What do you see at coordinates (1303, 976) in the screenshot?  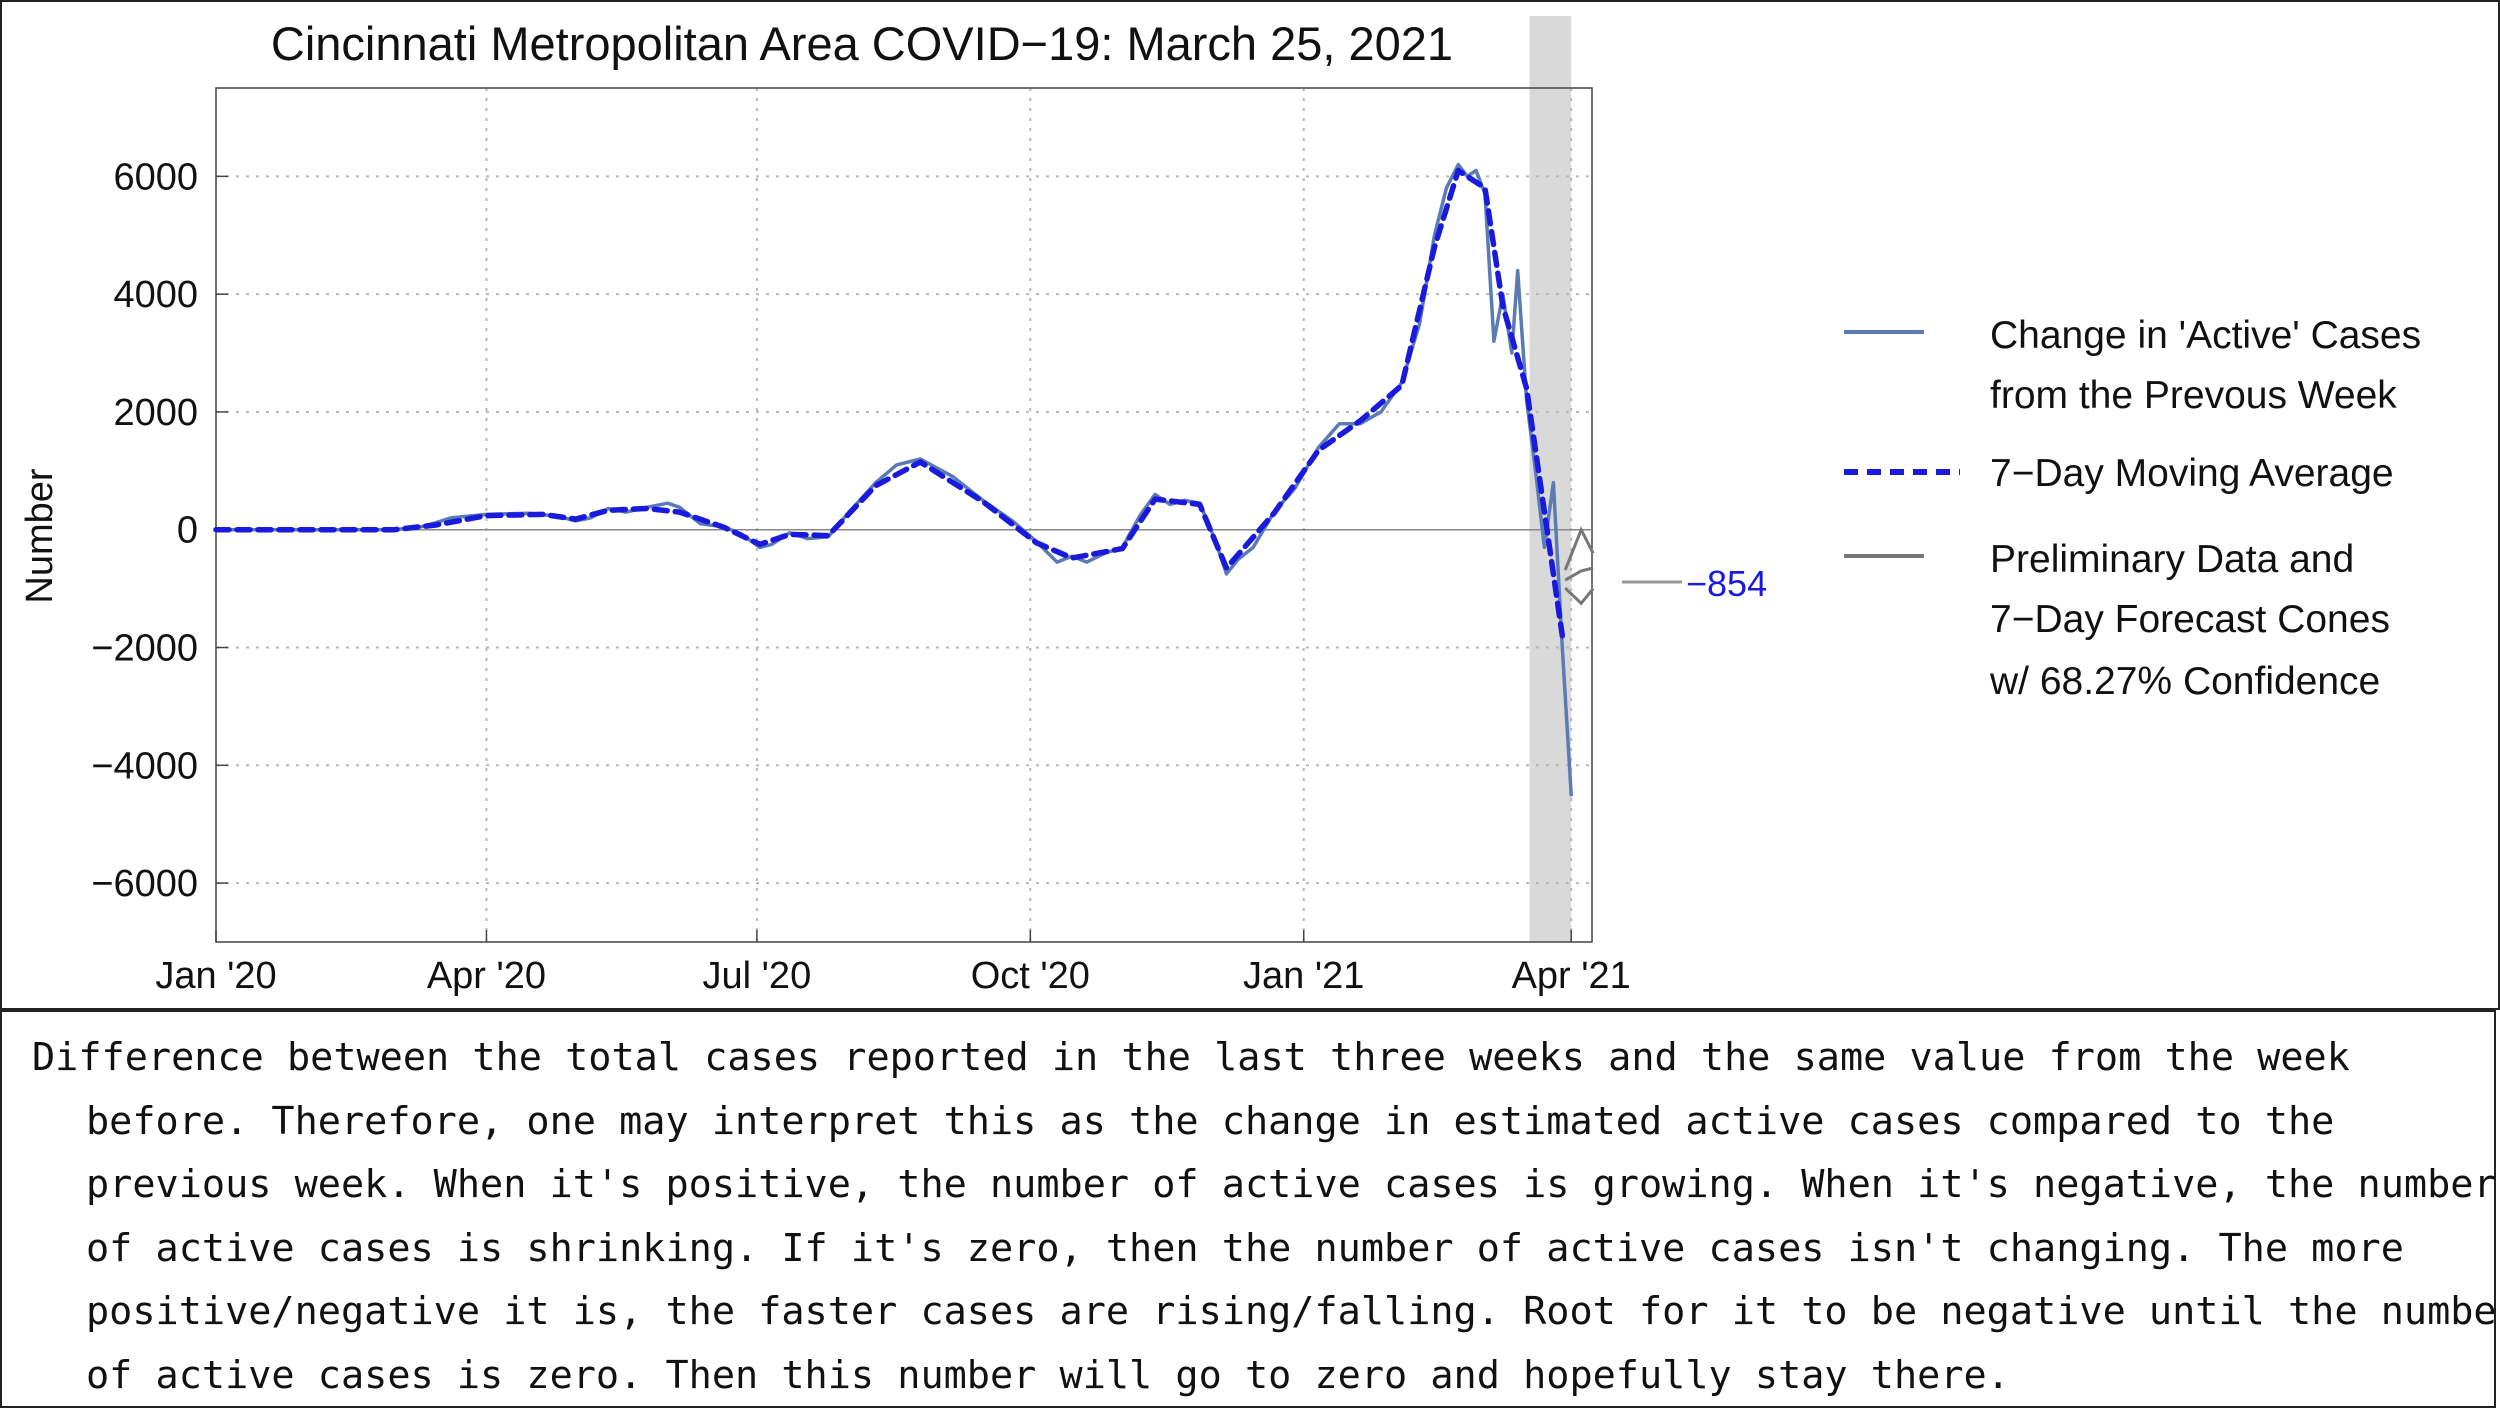 I see `x-tick-label: Jan '21` at bounding box center [1303, 976].